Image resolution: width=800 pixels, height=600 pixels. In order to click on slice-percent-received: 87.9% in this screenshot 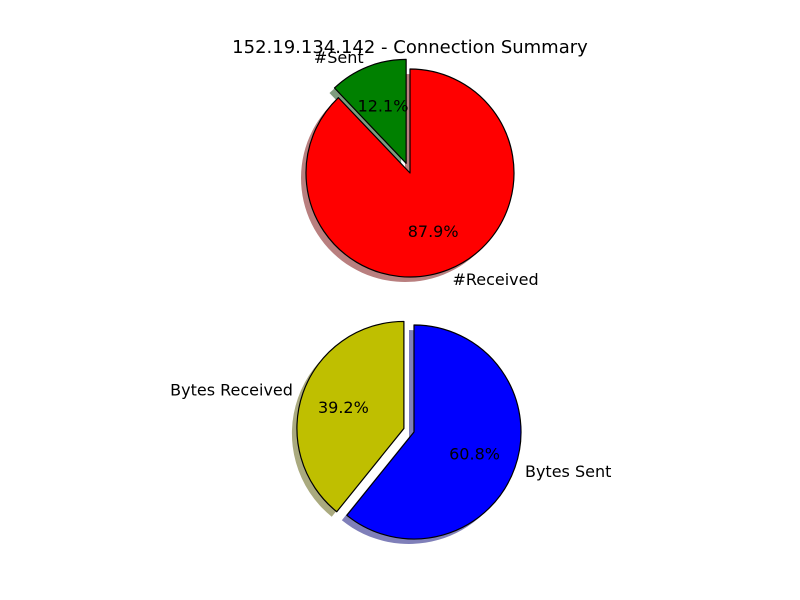, I will do `click(433, 231)`.